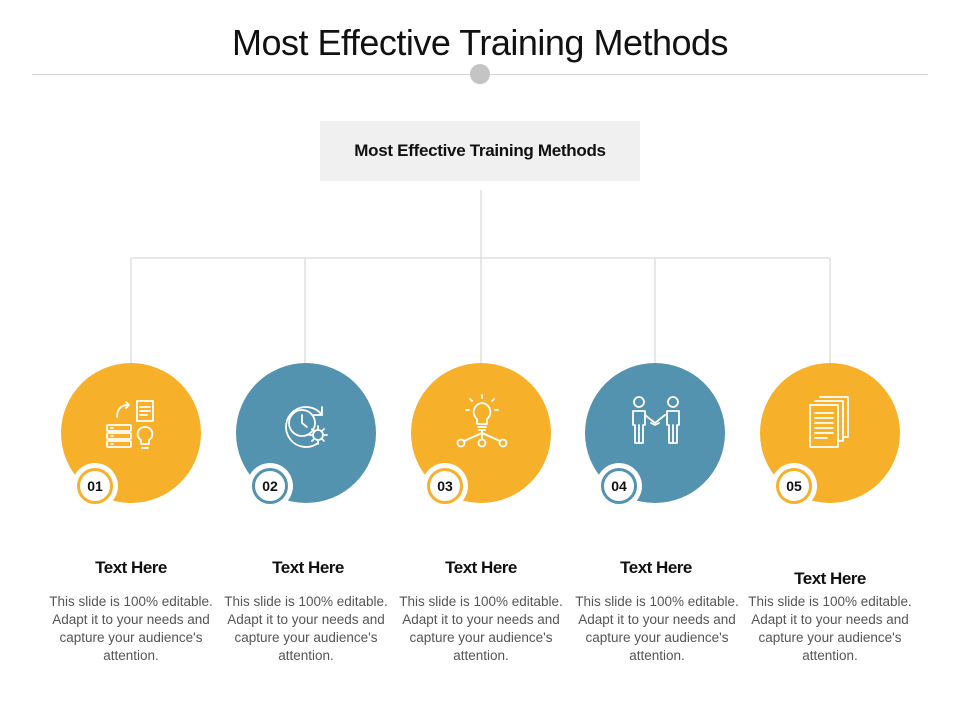  What do you see at coordinates (656, 420) in the screenshot?
I see `handshake-icon` at bounding box center [656, 420].